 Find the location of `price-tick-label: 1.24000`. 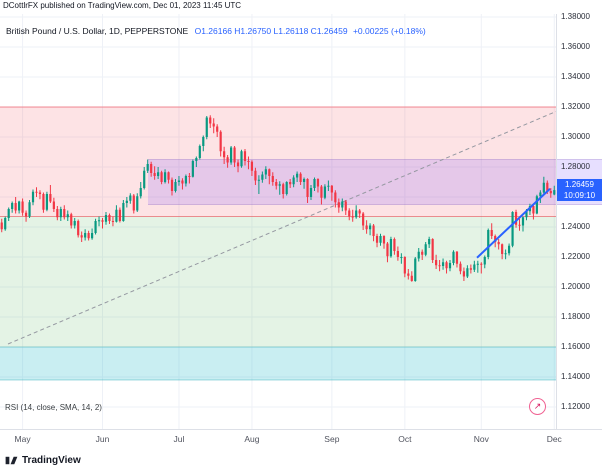

price-tick-label: 1.24000 is located at coordinates (575, 226).